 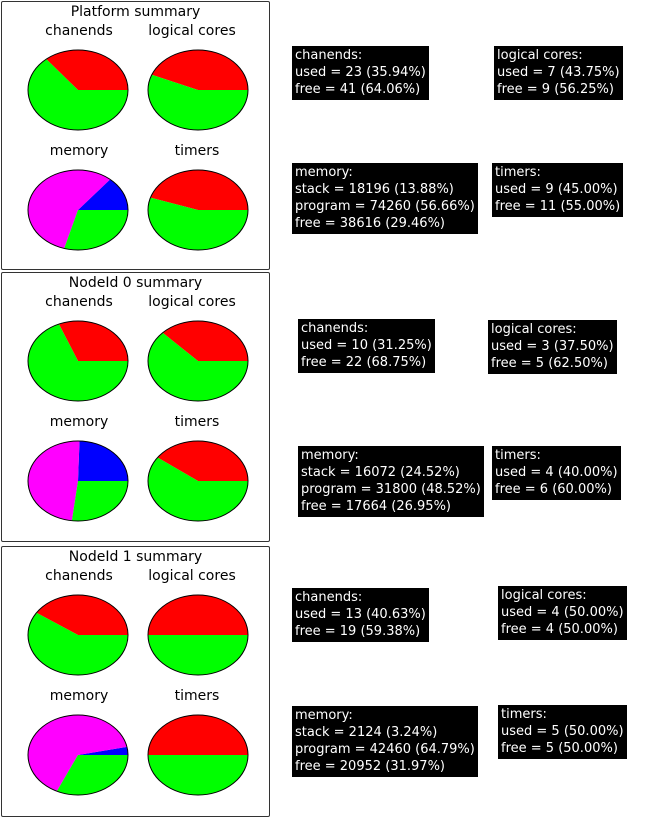 I want to click on info-box-line: program = 42460 (64.79%), so click(x=385, y=749).